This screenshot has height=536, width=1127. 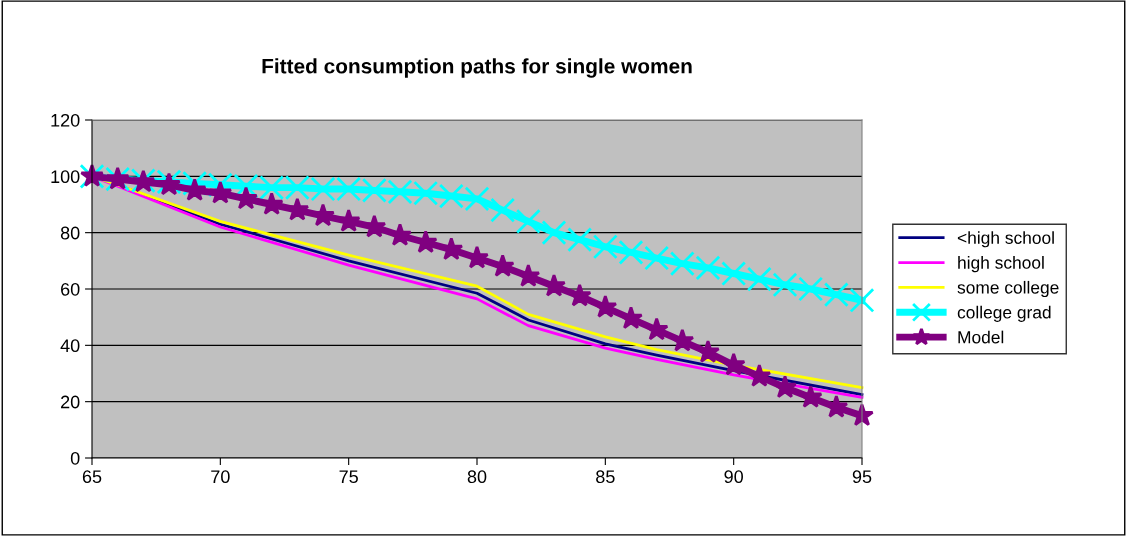 I want to click on x-tick-label: 70, so click(x=220, y=477).